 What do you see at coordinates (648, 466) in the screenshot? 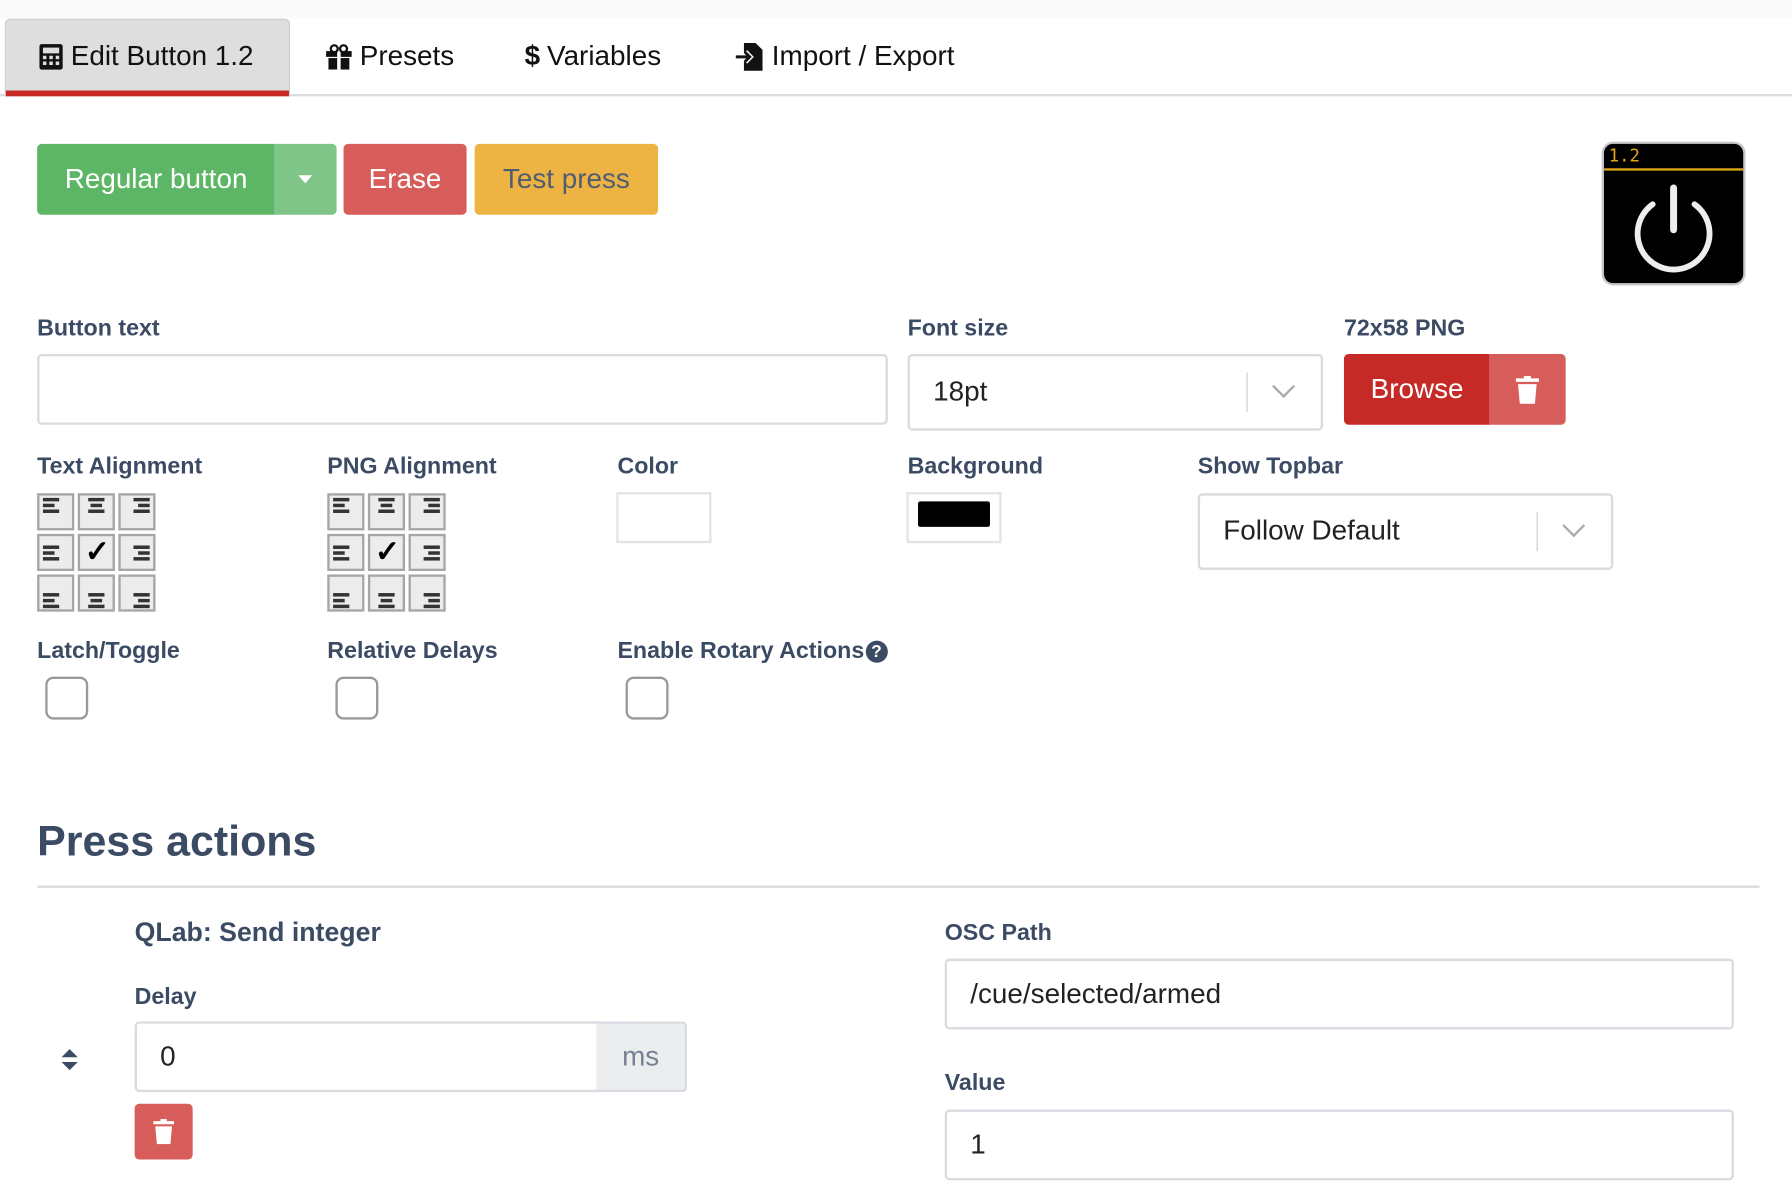
I see `color-label: Color` at bounding box center [648, 466].